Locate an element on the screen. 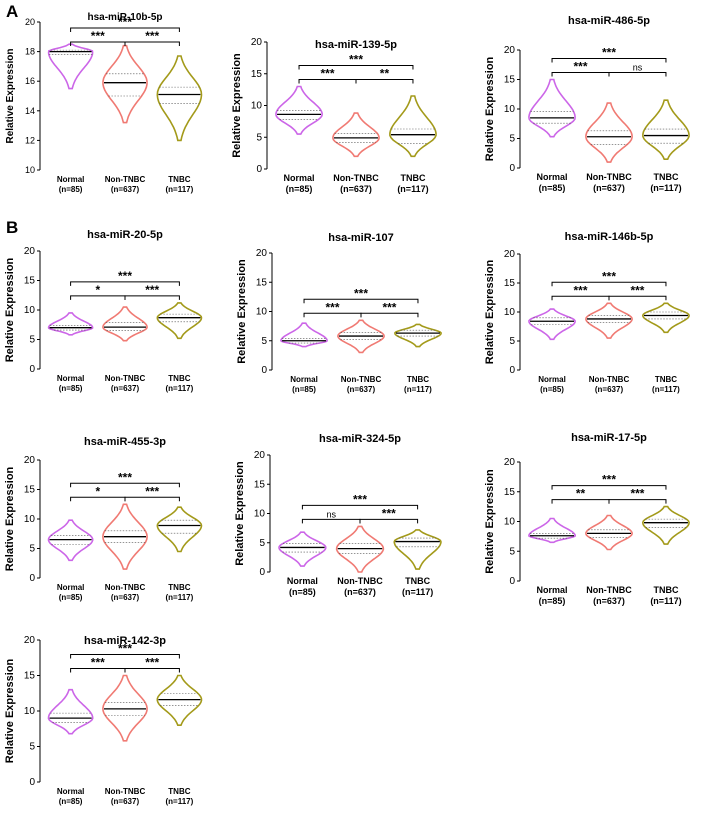 This screenshot has height=817, width=714. y-tick-label: 18 is located at coordinates (30, 52).